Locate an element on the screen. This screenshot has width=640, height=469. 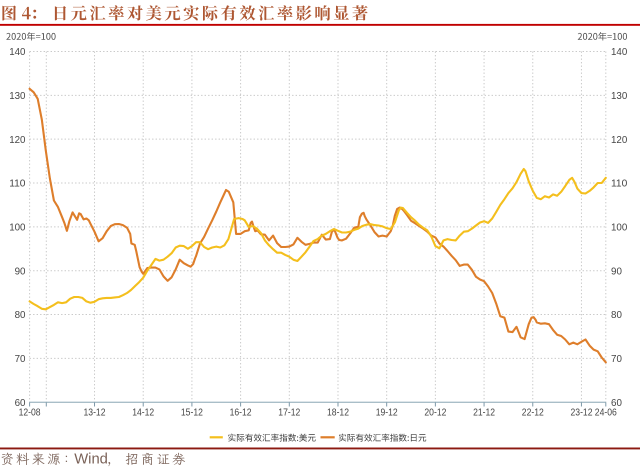
svg-text: 16-12 is located at coordinates (241, 412).